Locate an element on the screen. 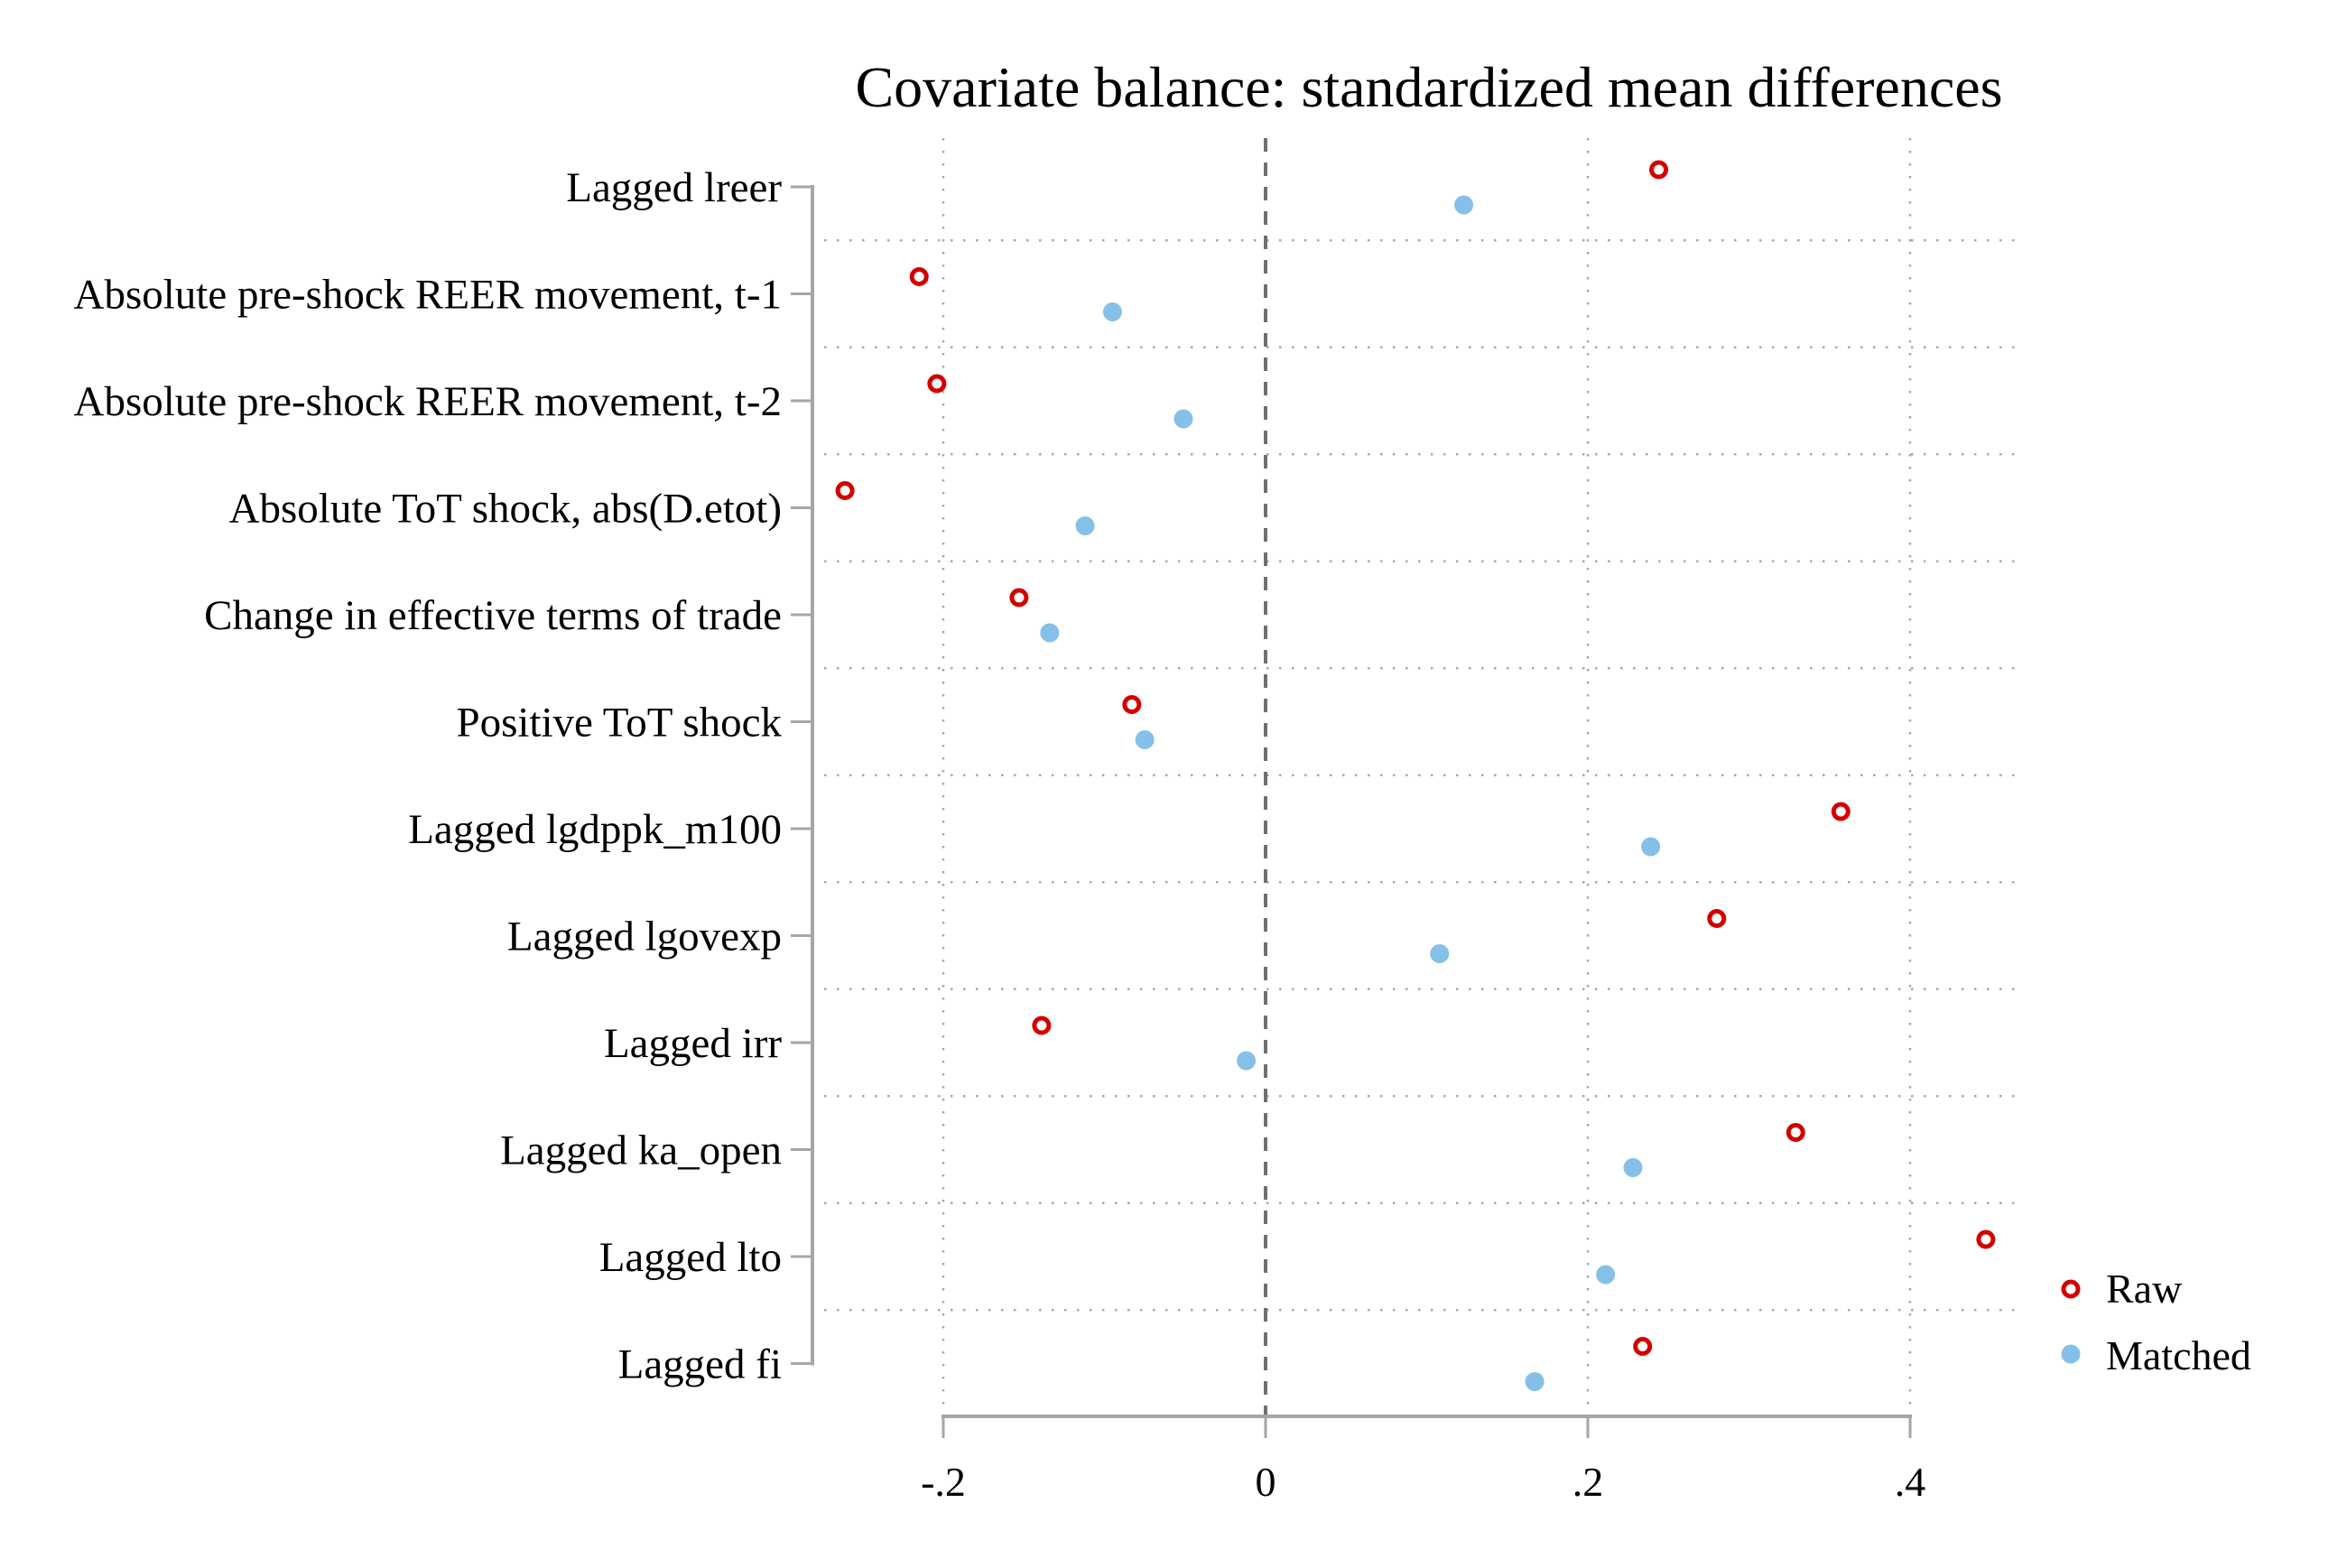 The width and height of the screenshot is (2347, 1568). x-axis-tick-labels: -.2 0 .2 .4 is located at coordinates (1423, 1482).